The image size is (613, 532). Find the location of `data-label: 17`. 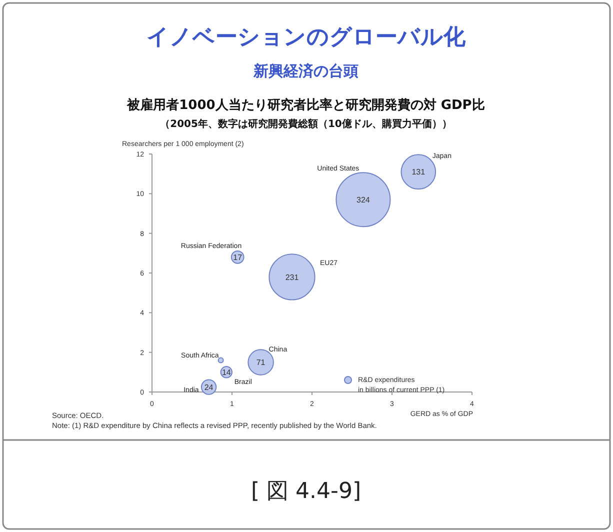

data-label: 17 is located at coordinates (238, 257).